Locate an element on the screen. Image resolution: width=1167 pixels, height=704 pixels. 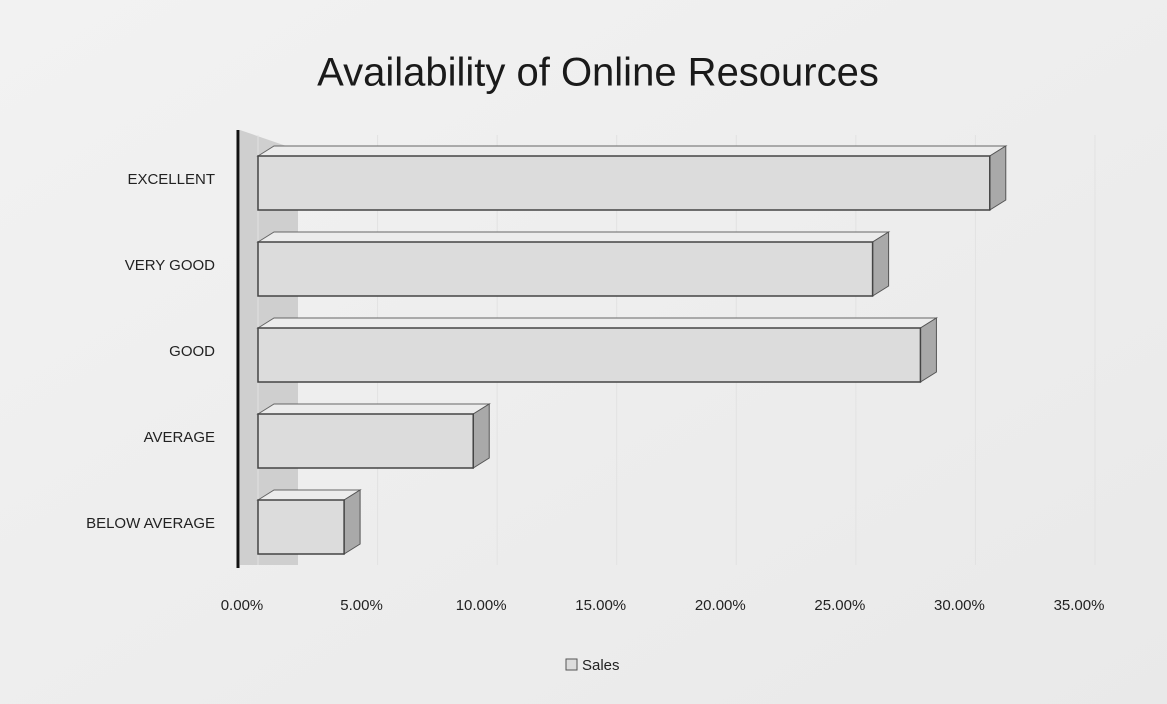
x-tick-label: 30.00% is located at coordinates (959, 605).